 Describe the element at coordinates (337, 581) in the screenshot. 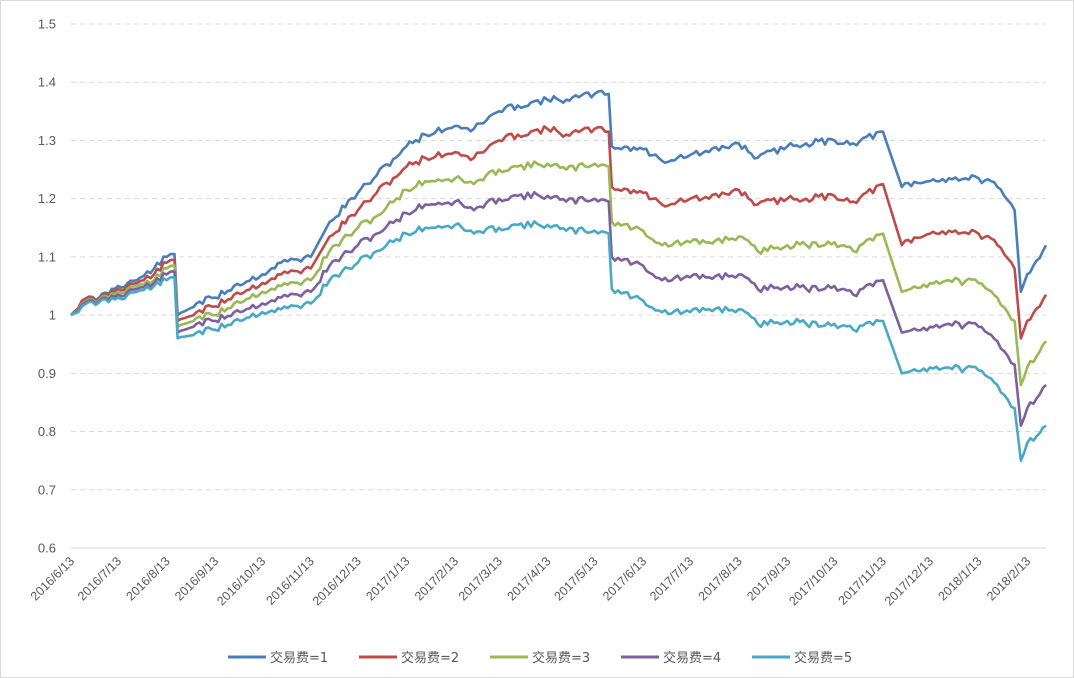

I see `x-tick-label: 2016/12/13` at that location.